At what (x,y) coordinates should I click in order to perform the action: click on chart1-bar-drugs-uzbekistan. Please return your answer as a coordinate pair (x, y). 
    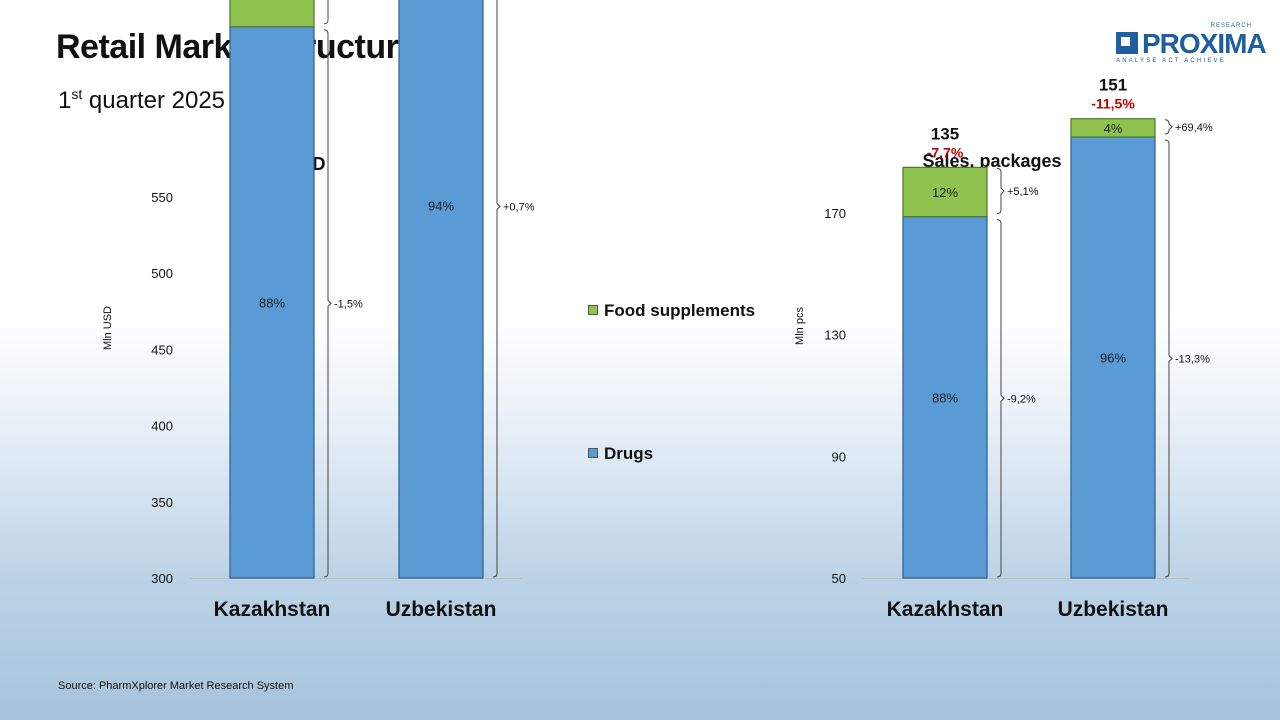
    Looking at the image, I should click on (441, 289).